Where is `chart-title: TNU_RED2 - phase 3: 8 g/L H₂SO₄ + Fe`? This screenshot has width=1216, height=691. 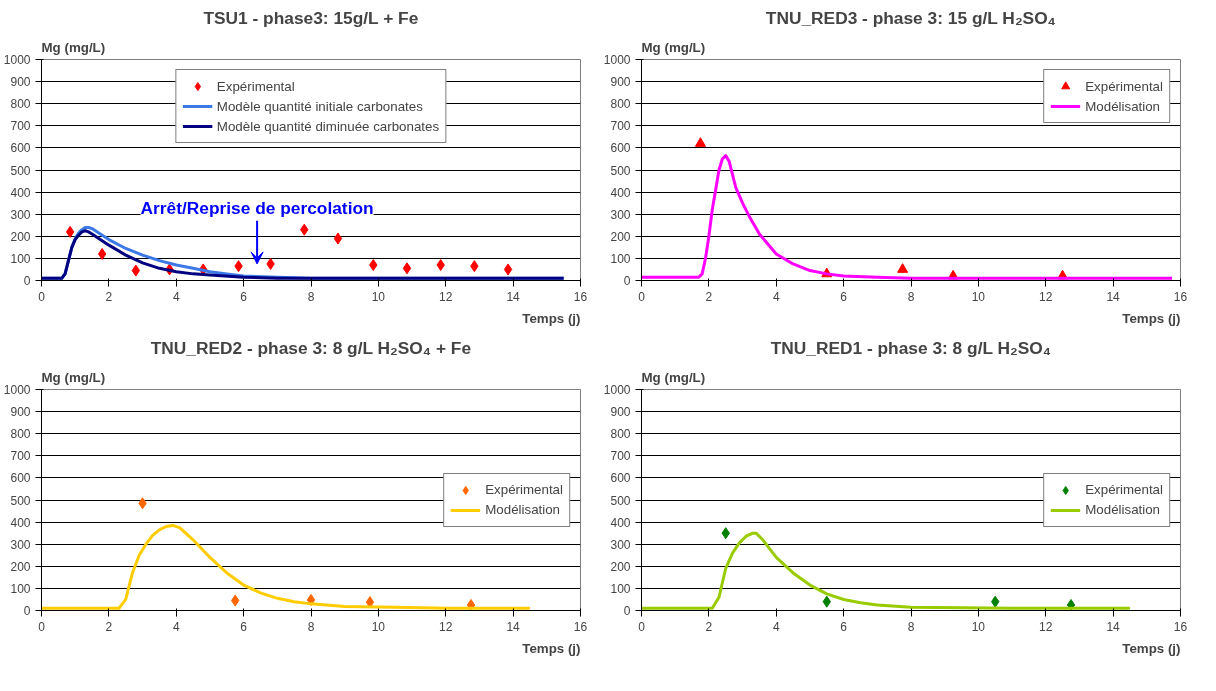
chart-title: TNU_RED2 - phase 3: 8 g/L H₂SO₄ + Fe is located at coordinates (311, 347).